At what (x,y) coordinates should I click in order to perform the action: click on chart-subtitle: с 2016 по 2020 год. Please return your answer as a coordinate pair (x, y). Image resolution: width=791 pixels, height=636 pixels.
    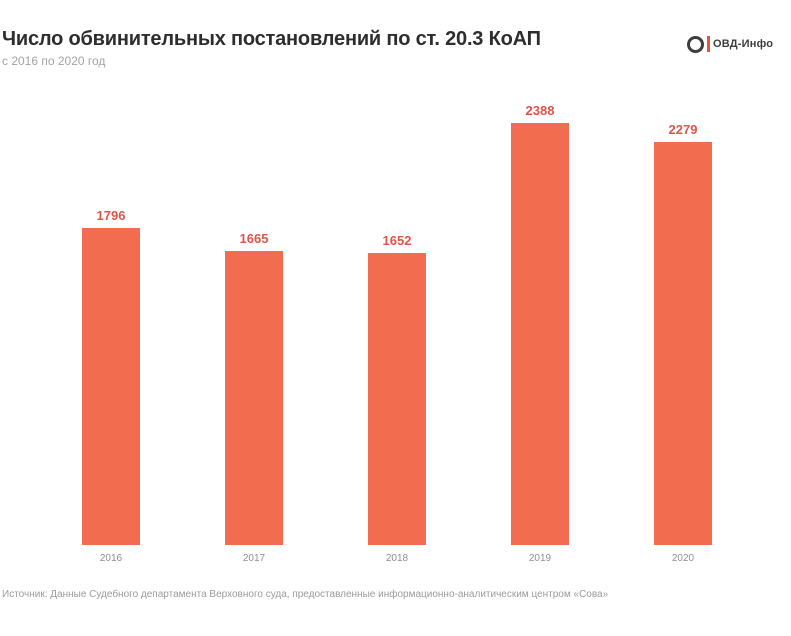
    Looking at the image, I should click on (54, 61).